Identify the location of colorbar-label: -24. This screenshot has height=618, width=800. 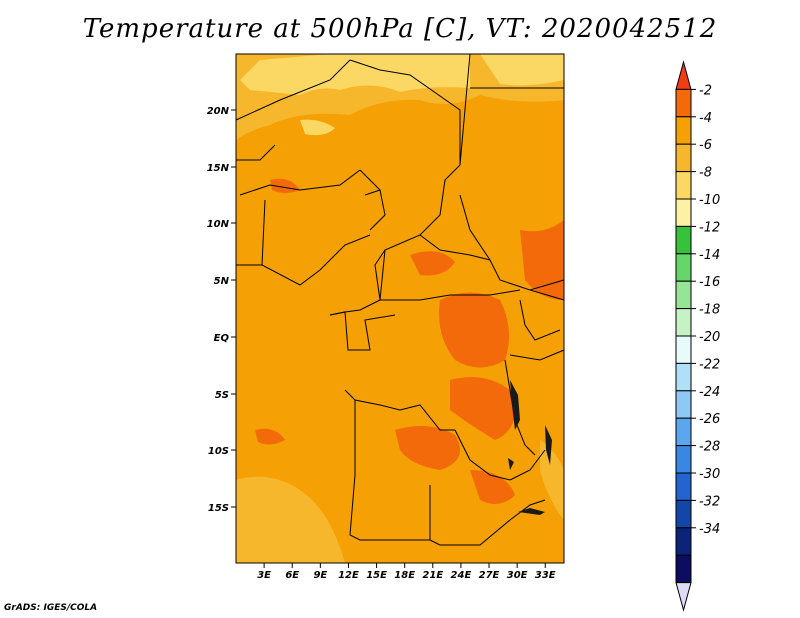
(709, 392).